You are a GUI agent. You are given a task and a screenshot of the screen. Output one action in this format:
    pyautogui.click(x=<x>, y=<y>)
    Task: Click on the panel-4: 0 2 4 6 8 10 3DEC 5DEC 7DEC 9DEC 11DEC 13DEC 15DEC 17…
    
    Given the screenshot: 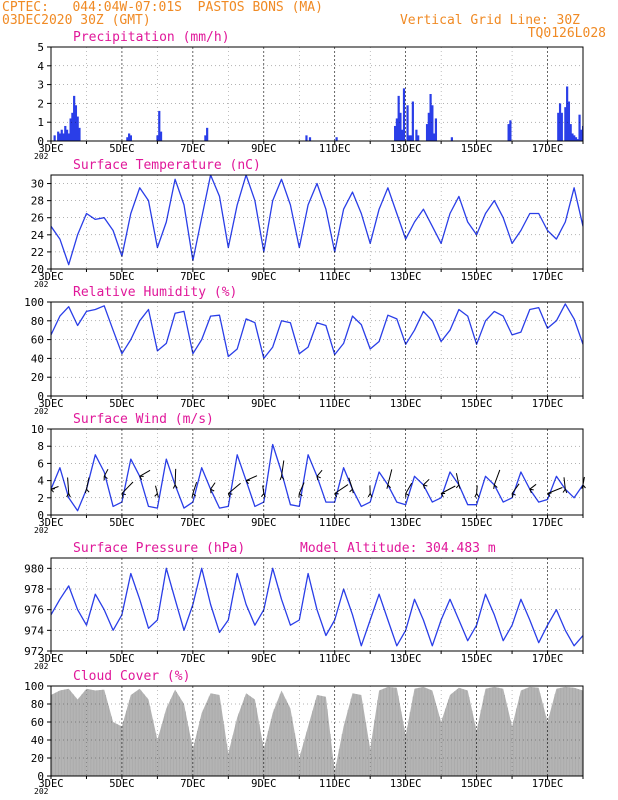 What is the action you would take?
    pyautogui.click(x=308, y=473)
    